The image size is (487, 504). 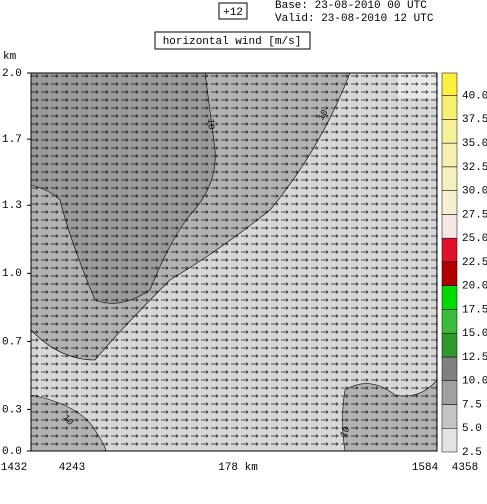 What do you see at coordinates (12, 206) in the screenshot?
I see `y-tick-label: 1.3` at bounding box center [12, 206].